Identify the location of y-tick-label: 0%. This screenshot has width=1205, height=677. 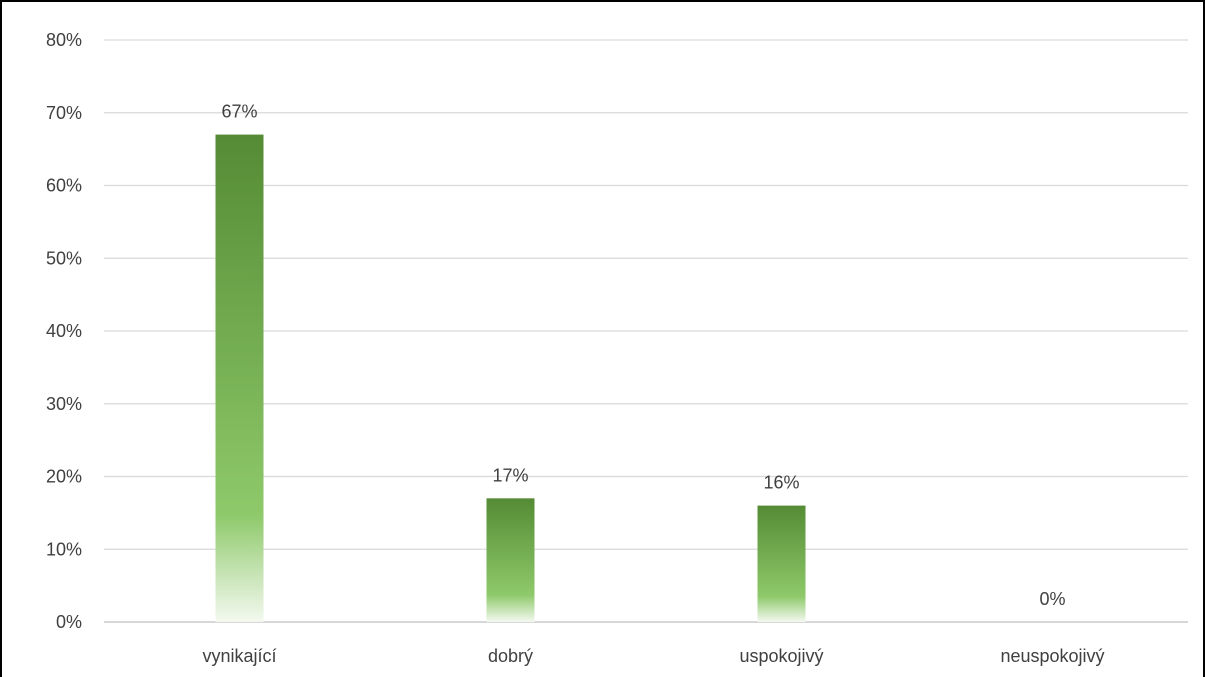
(69, 622).